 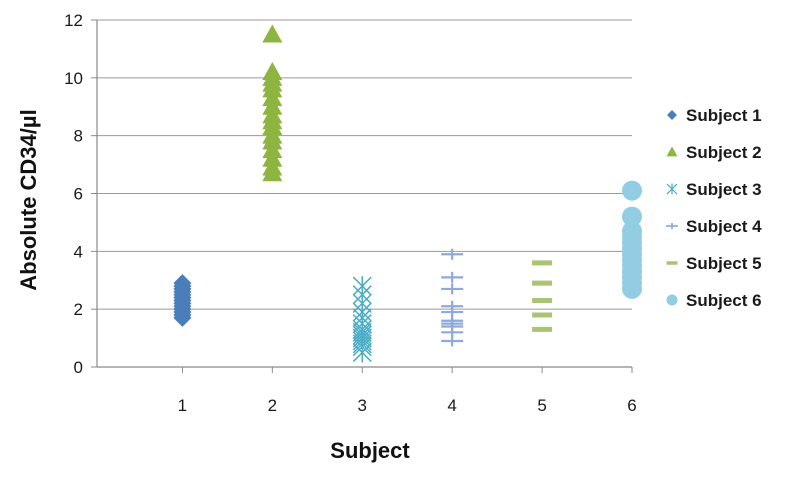 I want to click on legend-label: Subject 3, so click(x=724, y=189).